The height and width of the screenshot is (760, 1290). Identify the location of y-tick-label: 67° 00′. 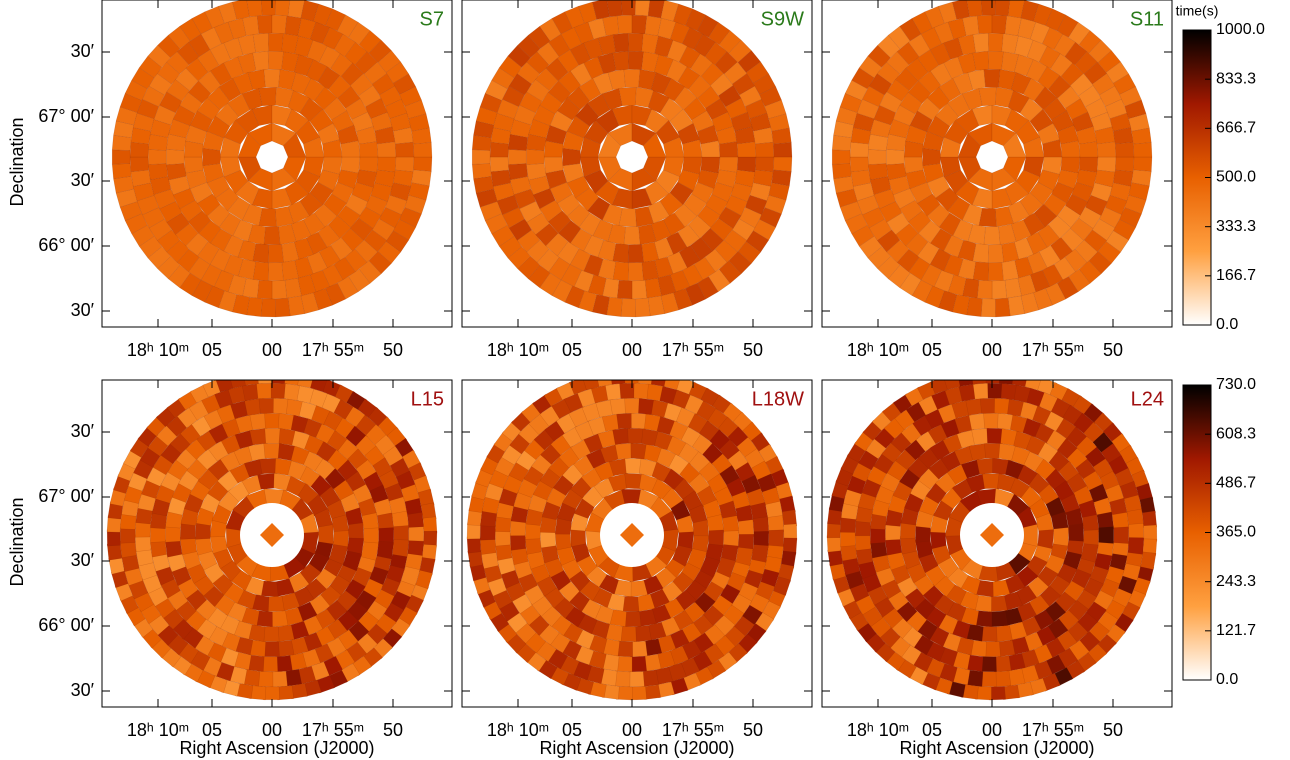
(66, 116).